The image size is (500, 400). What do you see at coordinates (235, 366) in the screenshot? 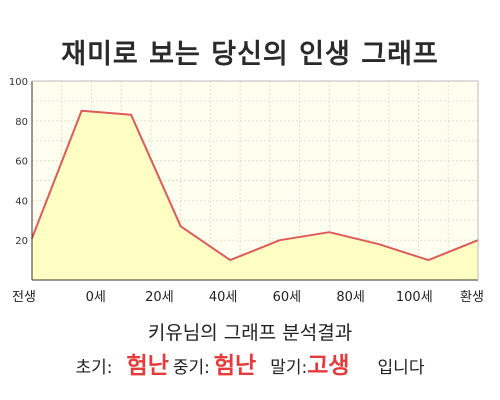
I see `middle-value: 험난` at bounding box center [235, 366].